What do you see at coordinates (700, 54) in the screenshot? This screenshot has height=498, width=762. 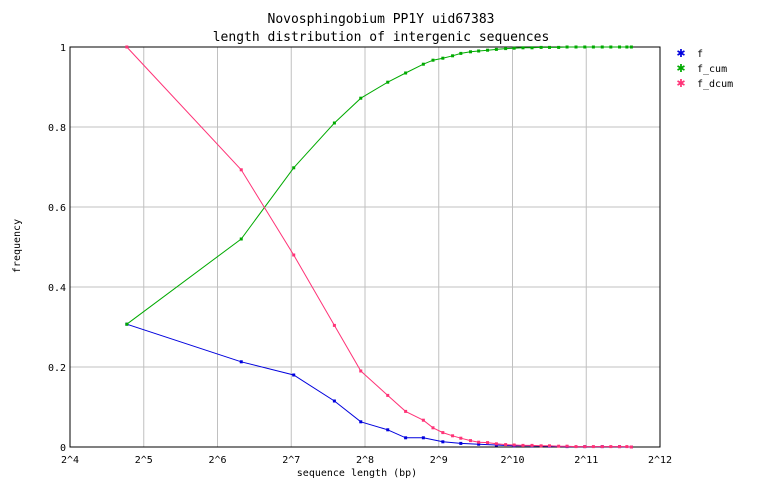 I see `legend-label: f` at bounding box center [700, 54].